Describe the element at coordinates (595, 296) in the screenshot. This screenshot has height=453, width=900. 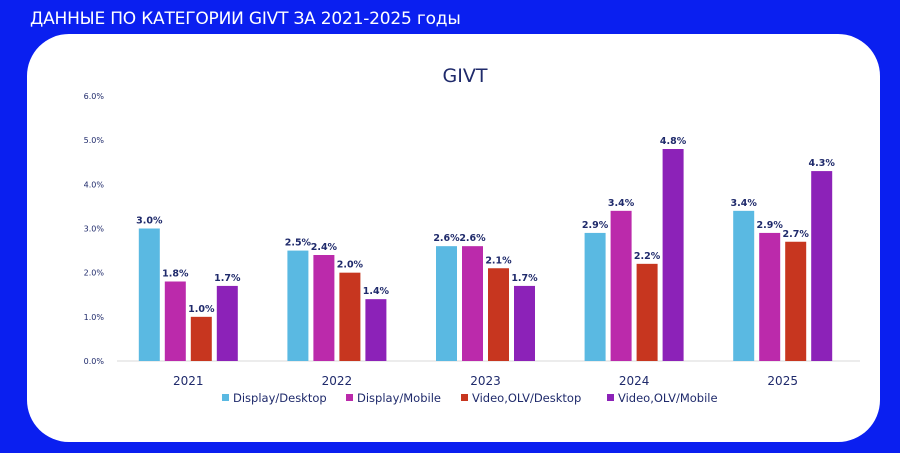
I see `bar-2024-display-desktop` at that location.